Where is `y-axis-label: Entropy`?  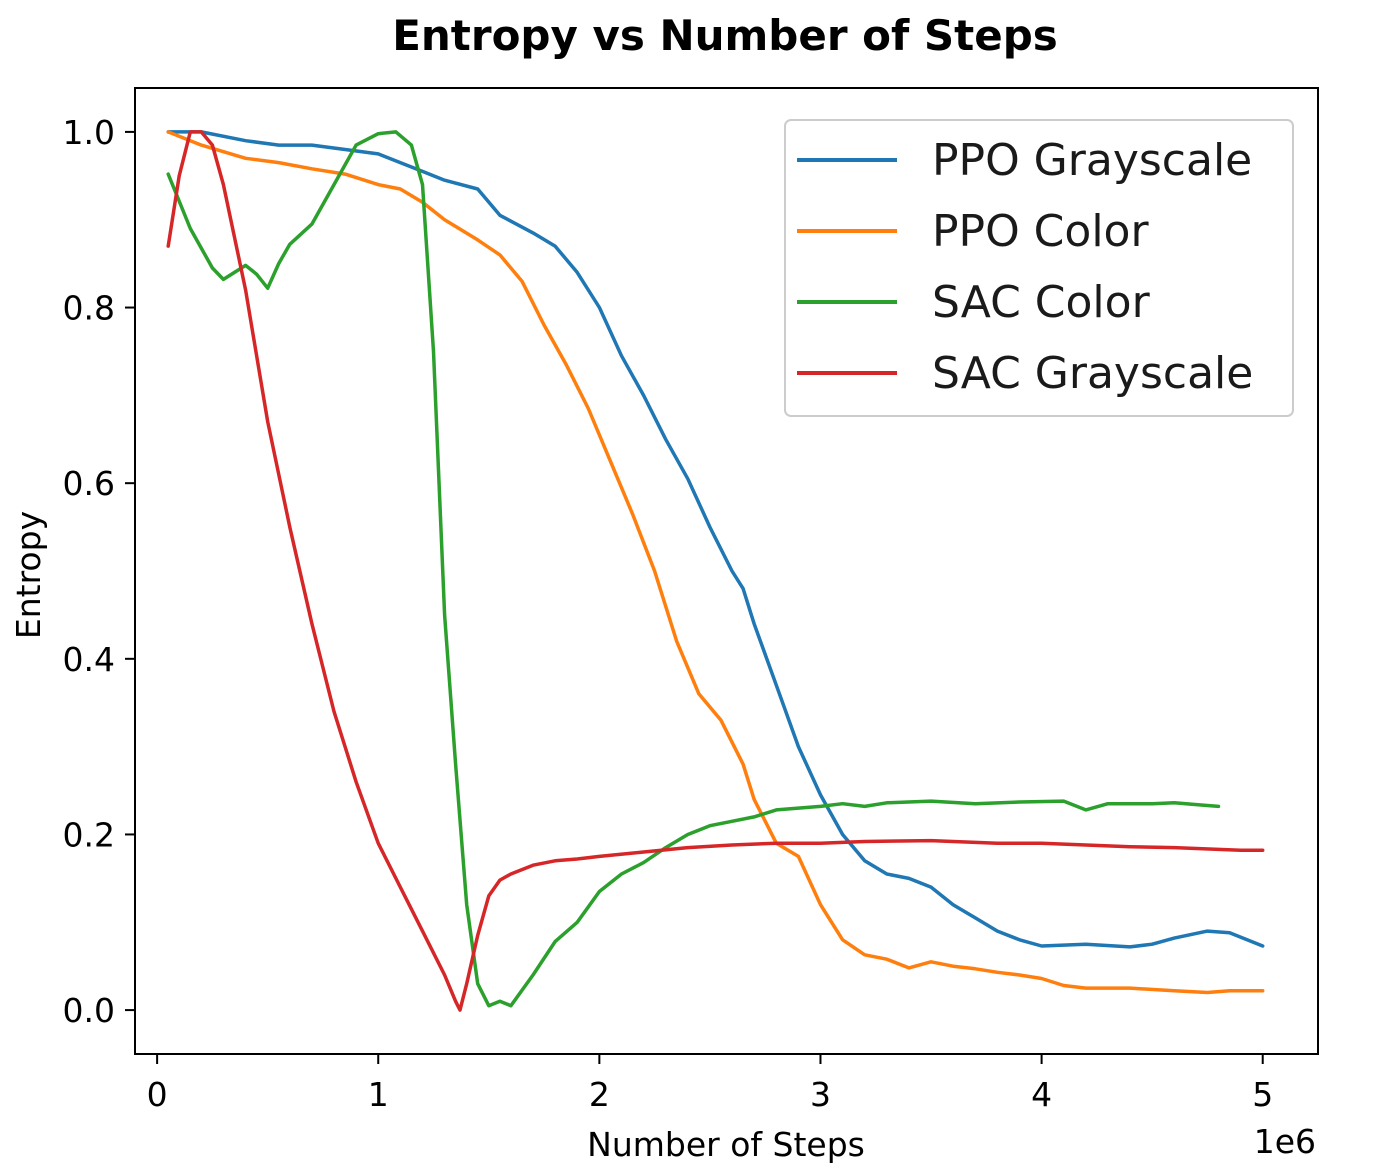 y-axis-label: Entropy is located at coordinates (28, 575).